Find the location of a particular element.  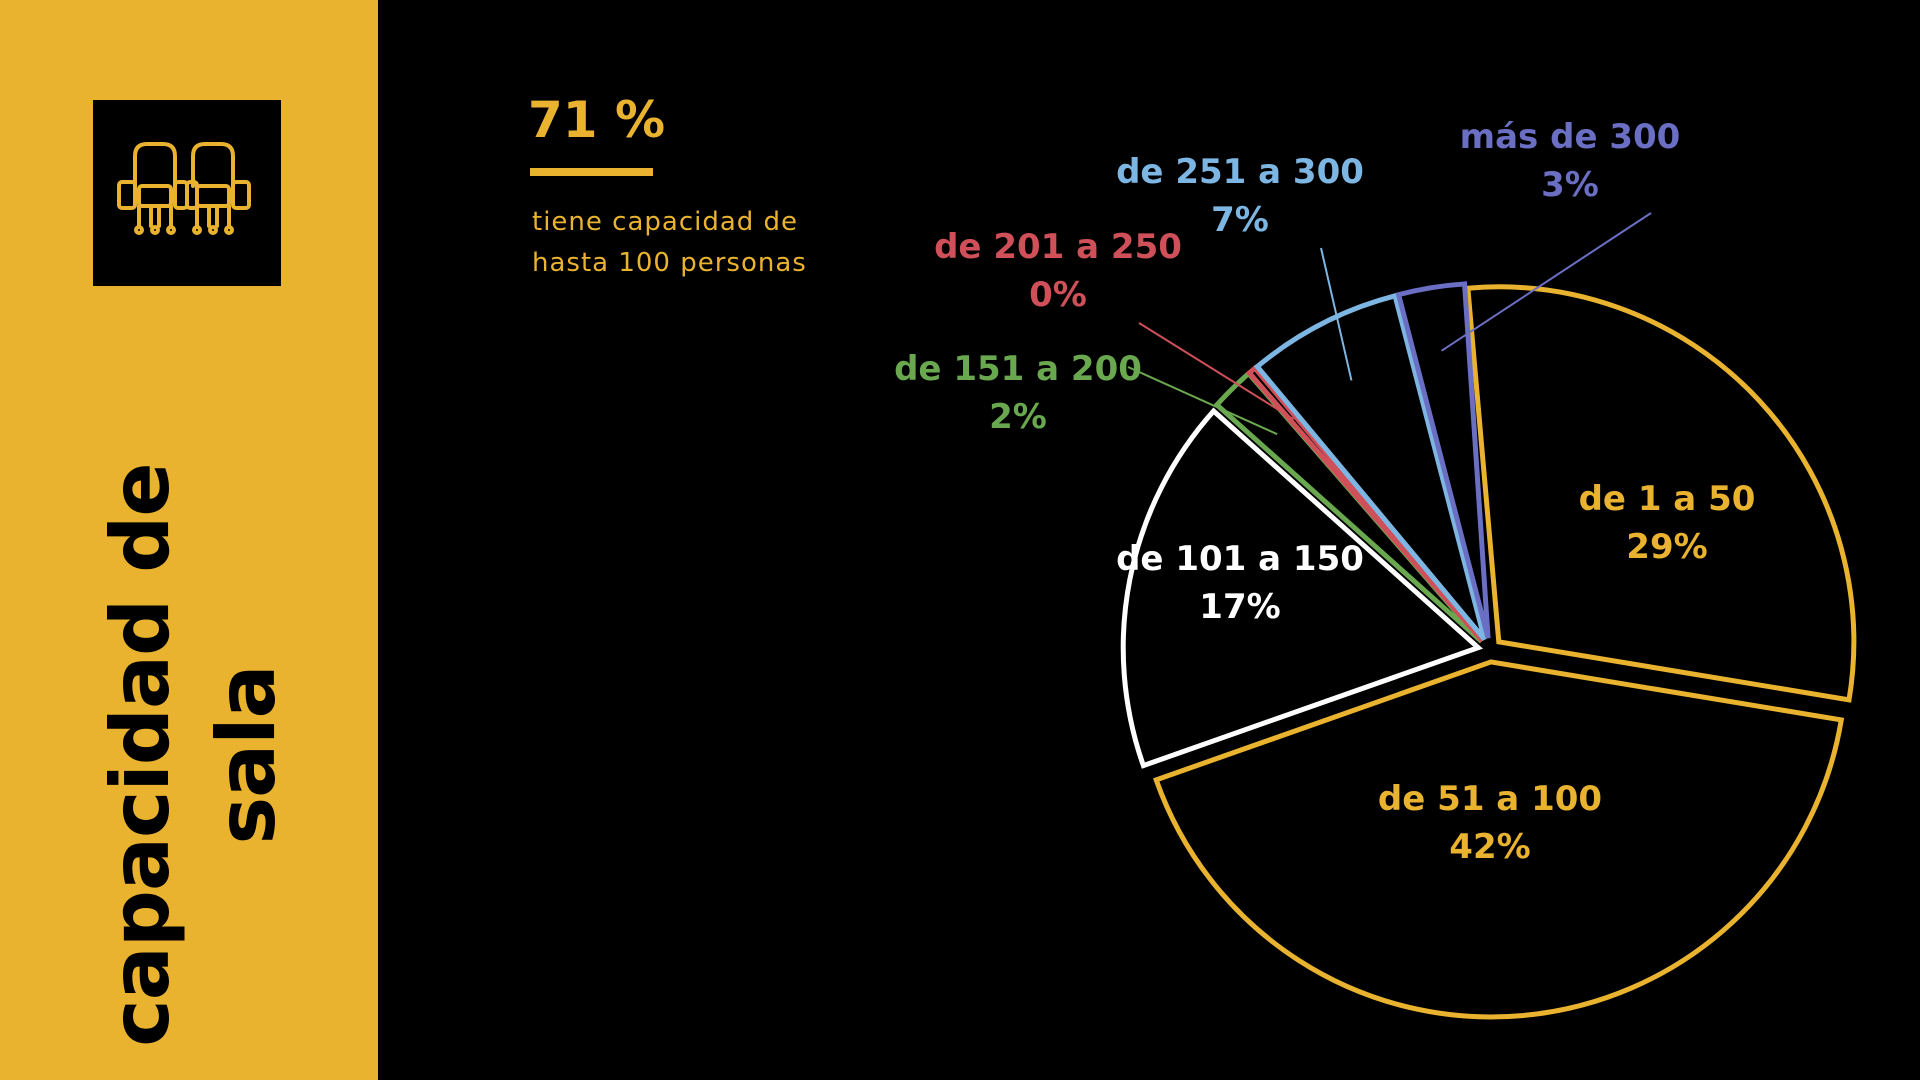

pie-slice-label: de 1 a 50 is located at coordinates (1667, 499).